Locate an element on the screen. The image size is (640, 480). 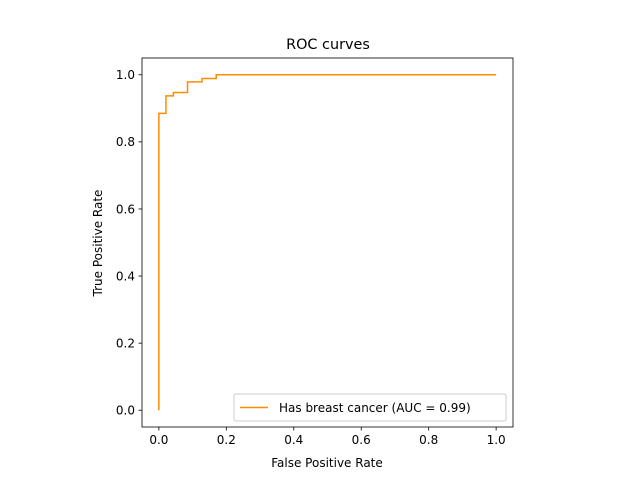
legend: Has breast cancer (AUC = 0.99) is located at coordinates (370, 407).